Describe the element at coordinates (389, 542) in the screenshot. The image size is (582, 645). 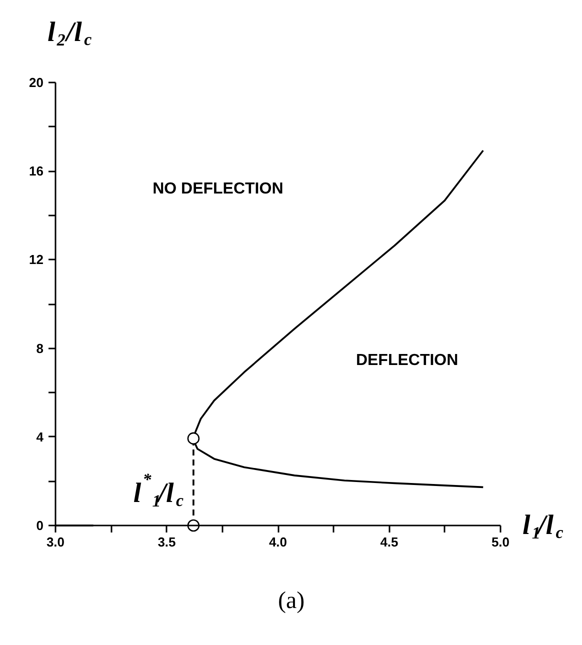
I see `x-tick-label: 4.5` at that location.